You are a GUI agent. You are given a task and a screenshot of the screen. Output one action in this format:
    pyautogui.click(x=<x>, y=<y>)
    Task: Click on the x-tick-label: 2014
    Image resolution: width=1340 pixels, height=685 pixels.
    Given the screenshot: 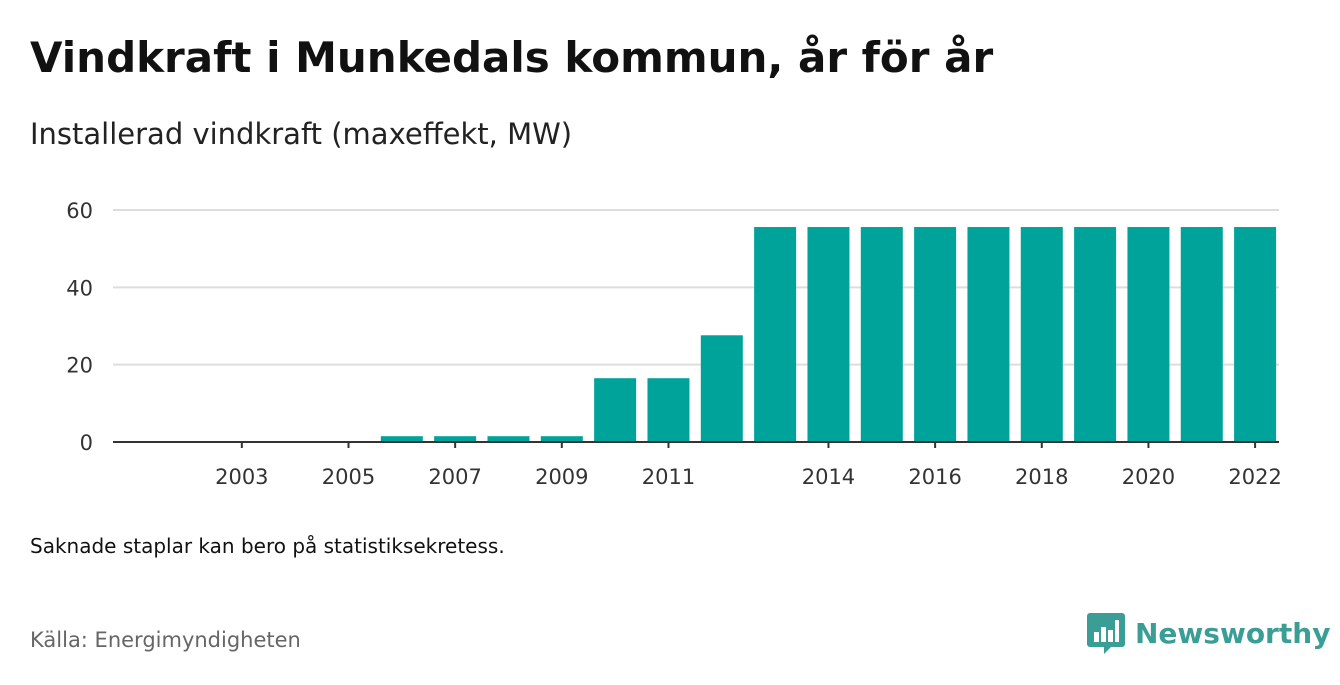 What is the action you would take?
    pyautogui.click(x=828, y=477)
    